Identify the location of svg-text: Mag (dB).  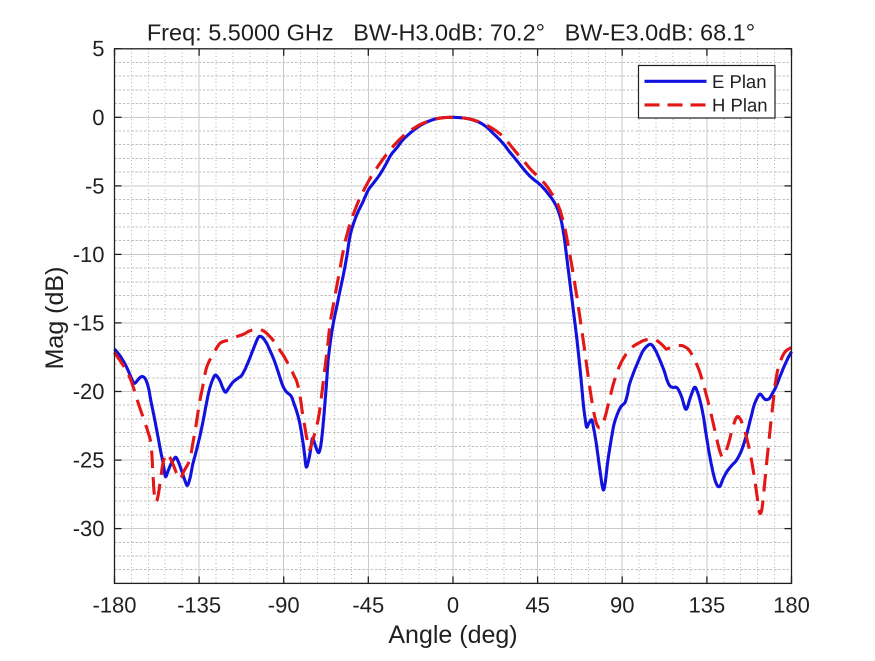
(55, 318).